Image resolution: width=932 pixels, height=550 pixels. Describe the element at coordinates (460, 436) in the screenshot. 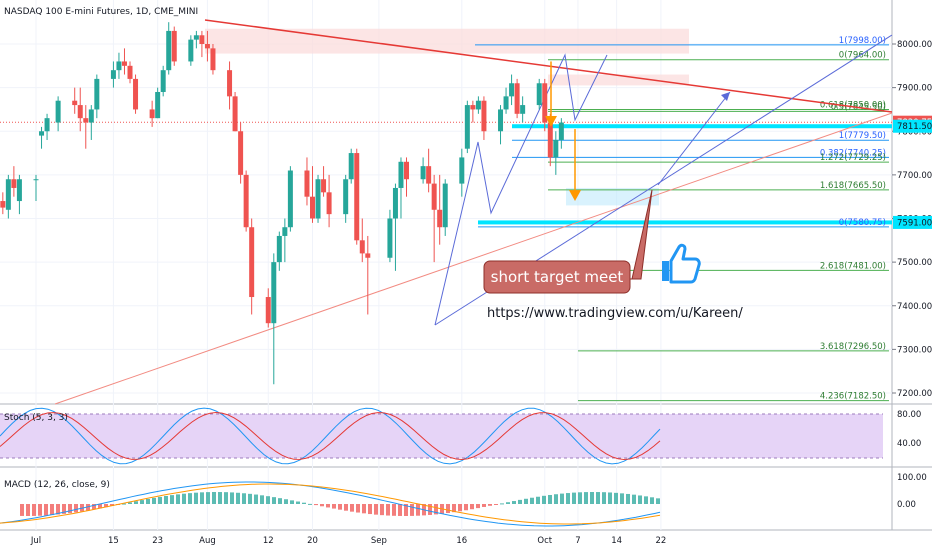

I see `stoch-pane: Stoch (5, 3, 3) 80.00 40.00` at that location.